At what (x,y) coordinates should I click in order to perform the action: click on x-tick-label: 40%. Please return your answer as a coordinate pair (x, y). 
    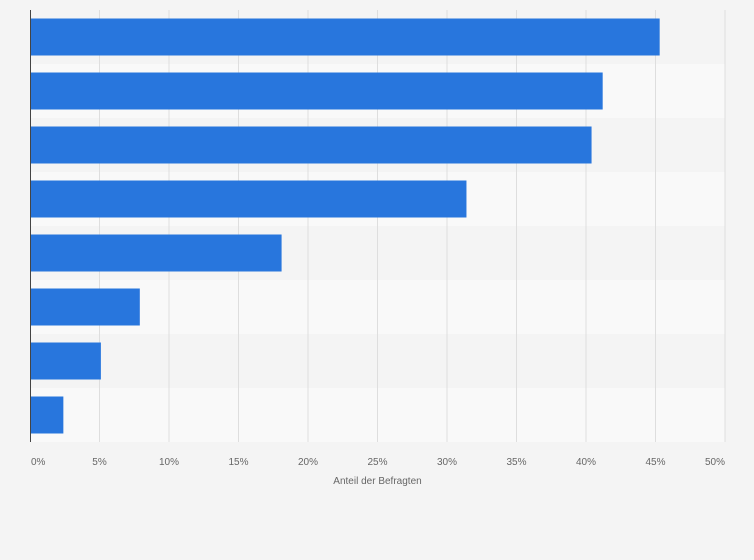
    Looking at the image, I should click on (586, 462).